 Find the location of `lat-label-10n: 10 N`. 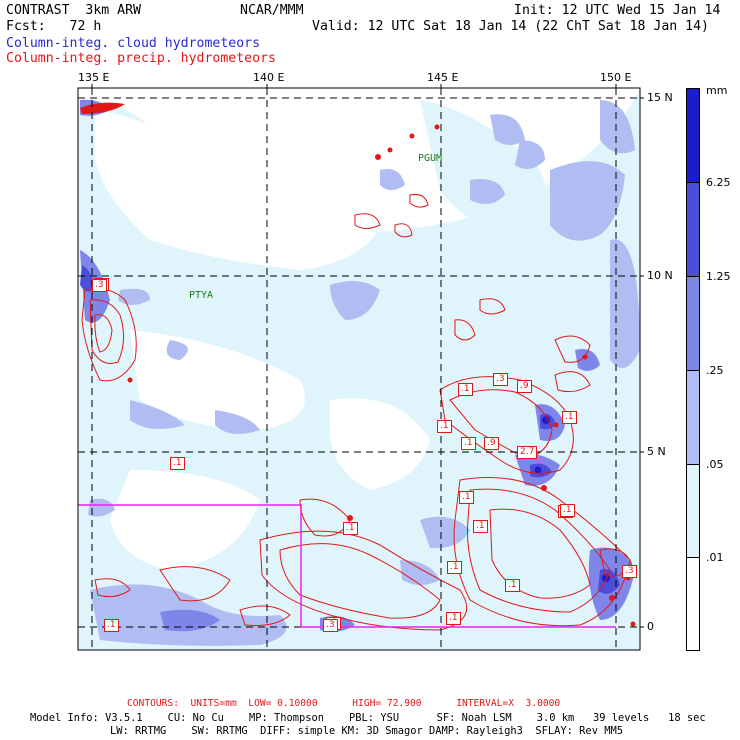

lat-label-10n: 10 N is located at coordinates (660, 275).